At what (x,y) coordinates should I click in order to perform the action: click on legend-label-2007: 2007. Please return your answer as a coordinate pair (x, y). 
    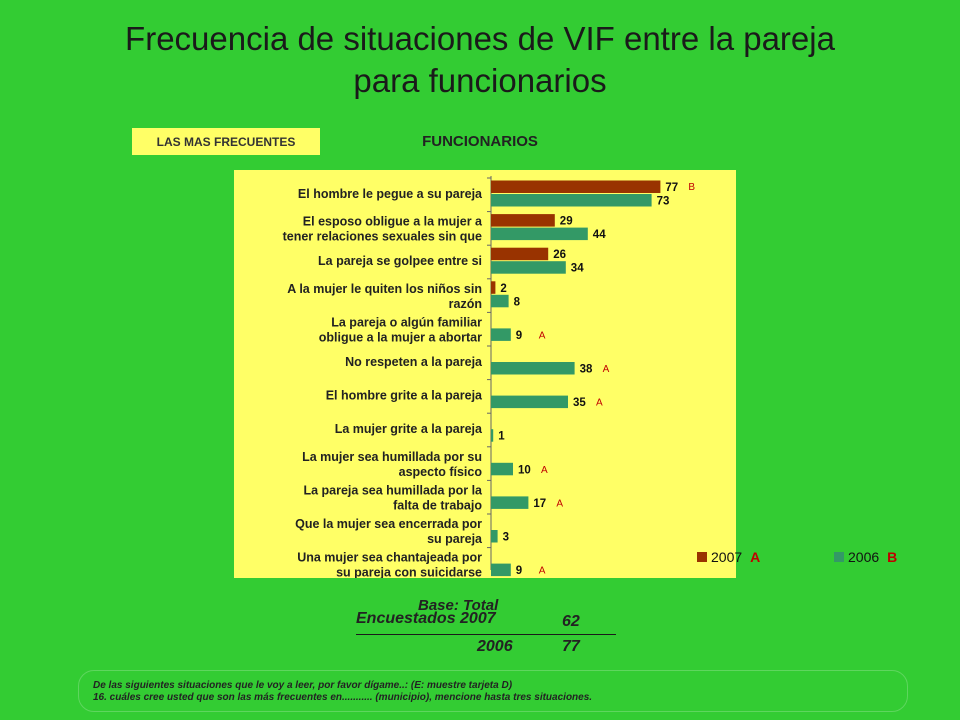
    Looking at the image, I should click on (727, 557).